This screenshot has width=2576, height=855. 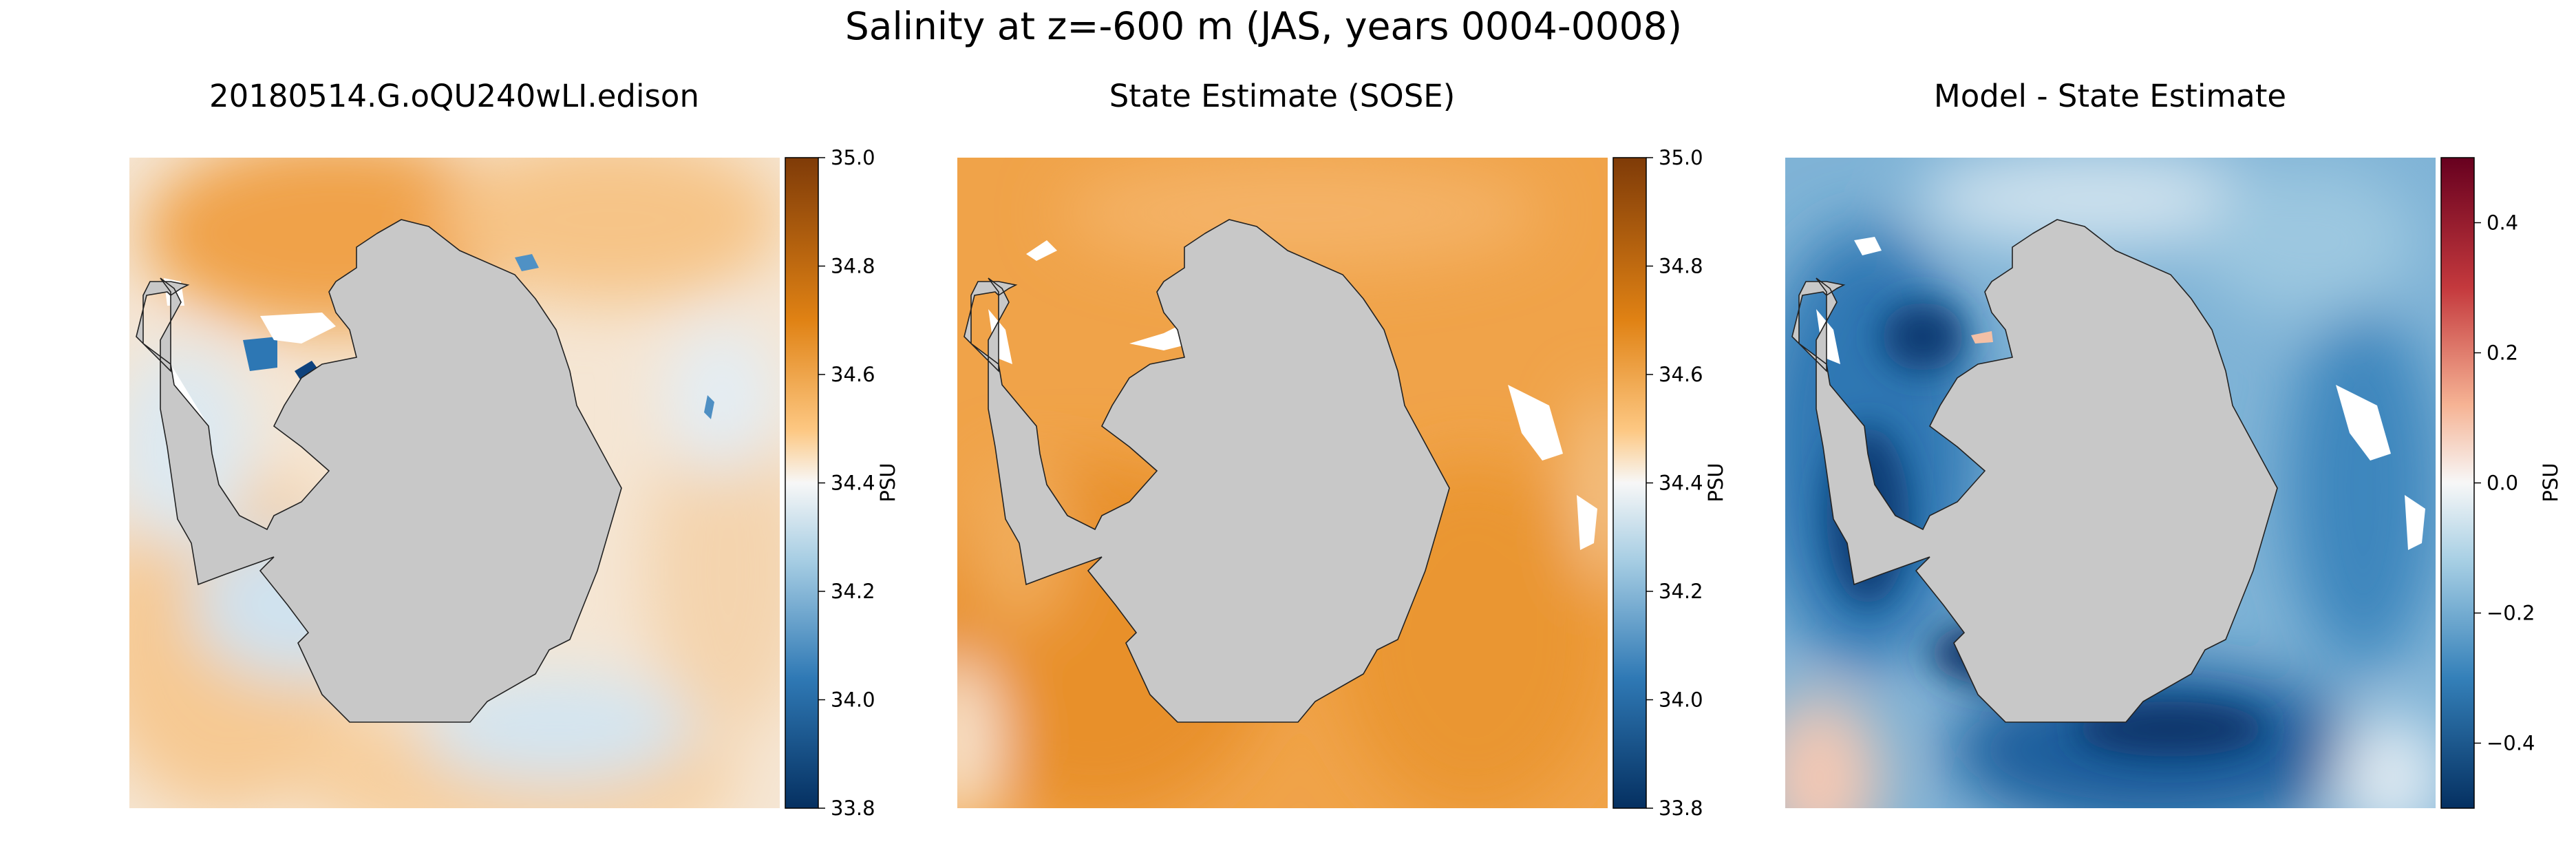 I want to click on colorbar-diff-ticks: 0.4 0.2 0.0 −0.2 −0.4, so click(x=2504, y=483).